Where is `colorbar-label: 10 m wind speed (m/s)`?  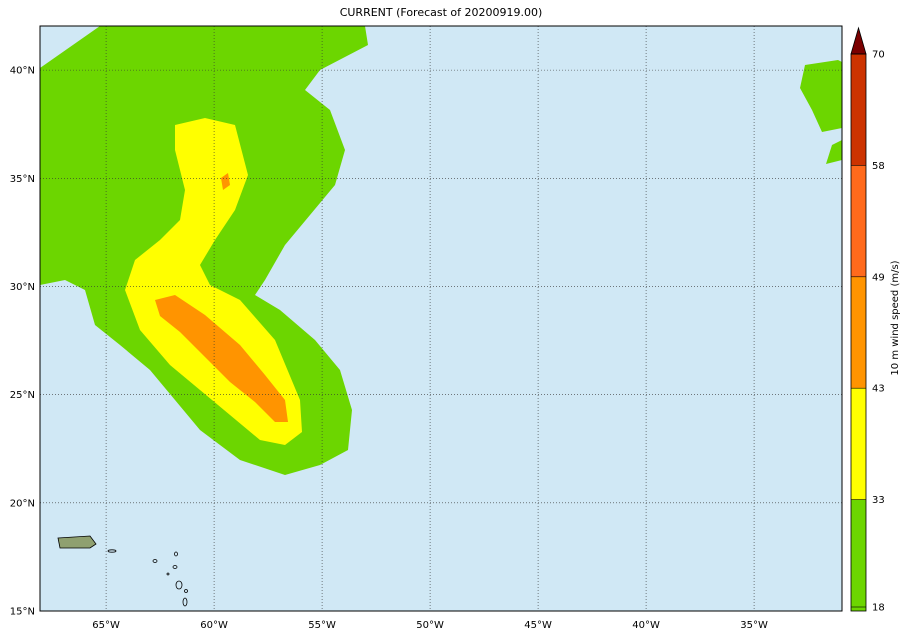
colorbar-label: 10 m wind speed (m/s) is located at coordinates (895, 317).